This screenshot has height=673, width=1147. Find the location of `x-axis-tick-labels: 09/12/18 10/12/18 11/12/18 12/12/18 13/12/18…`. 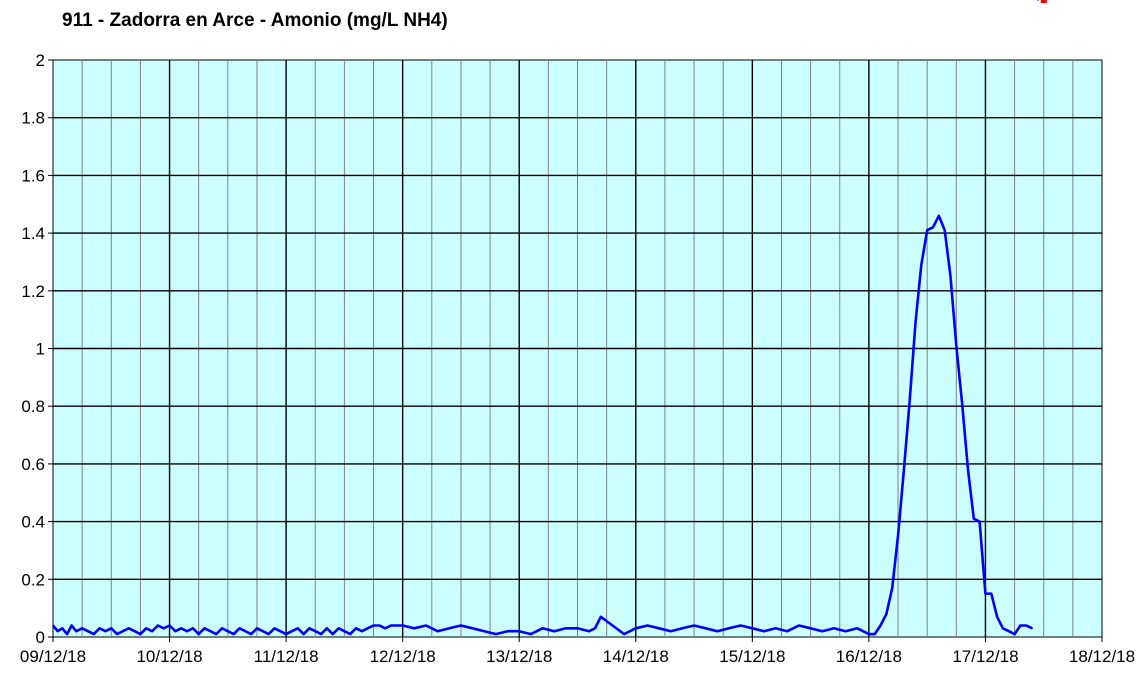

x-axis-tick-labels: 09/12/18 10/12/18 11/12/18 12/12/18 13/12/18… is located at coordinates (577, 651).